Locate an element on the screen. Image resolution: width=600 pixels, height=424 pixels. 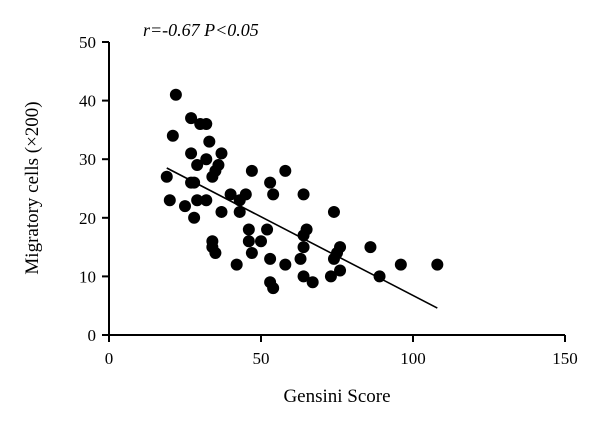
x-axis: 0 50 100 150 is located at coordinates (341, 351).